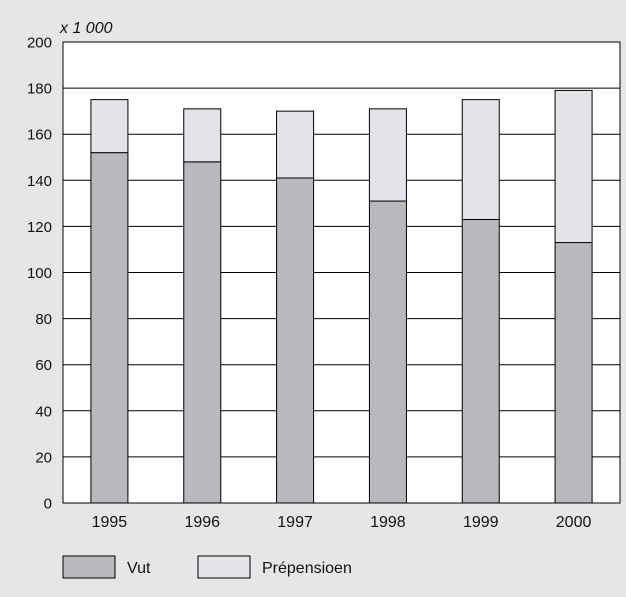 This screenshot has height=597, width=626. What do you see at coordinates (481, 522) in the screenshot?
I see `x-tick-label-1999: 1999` at bounding box center [481, 522].